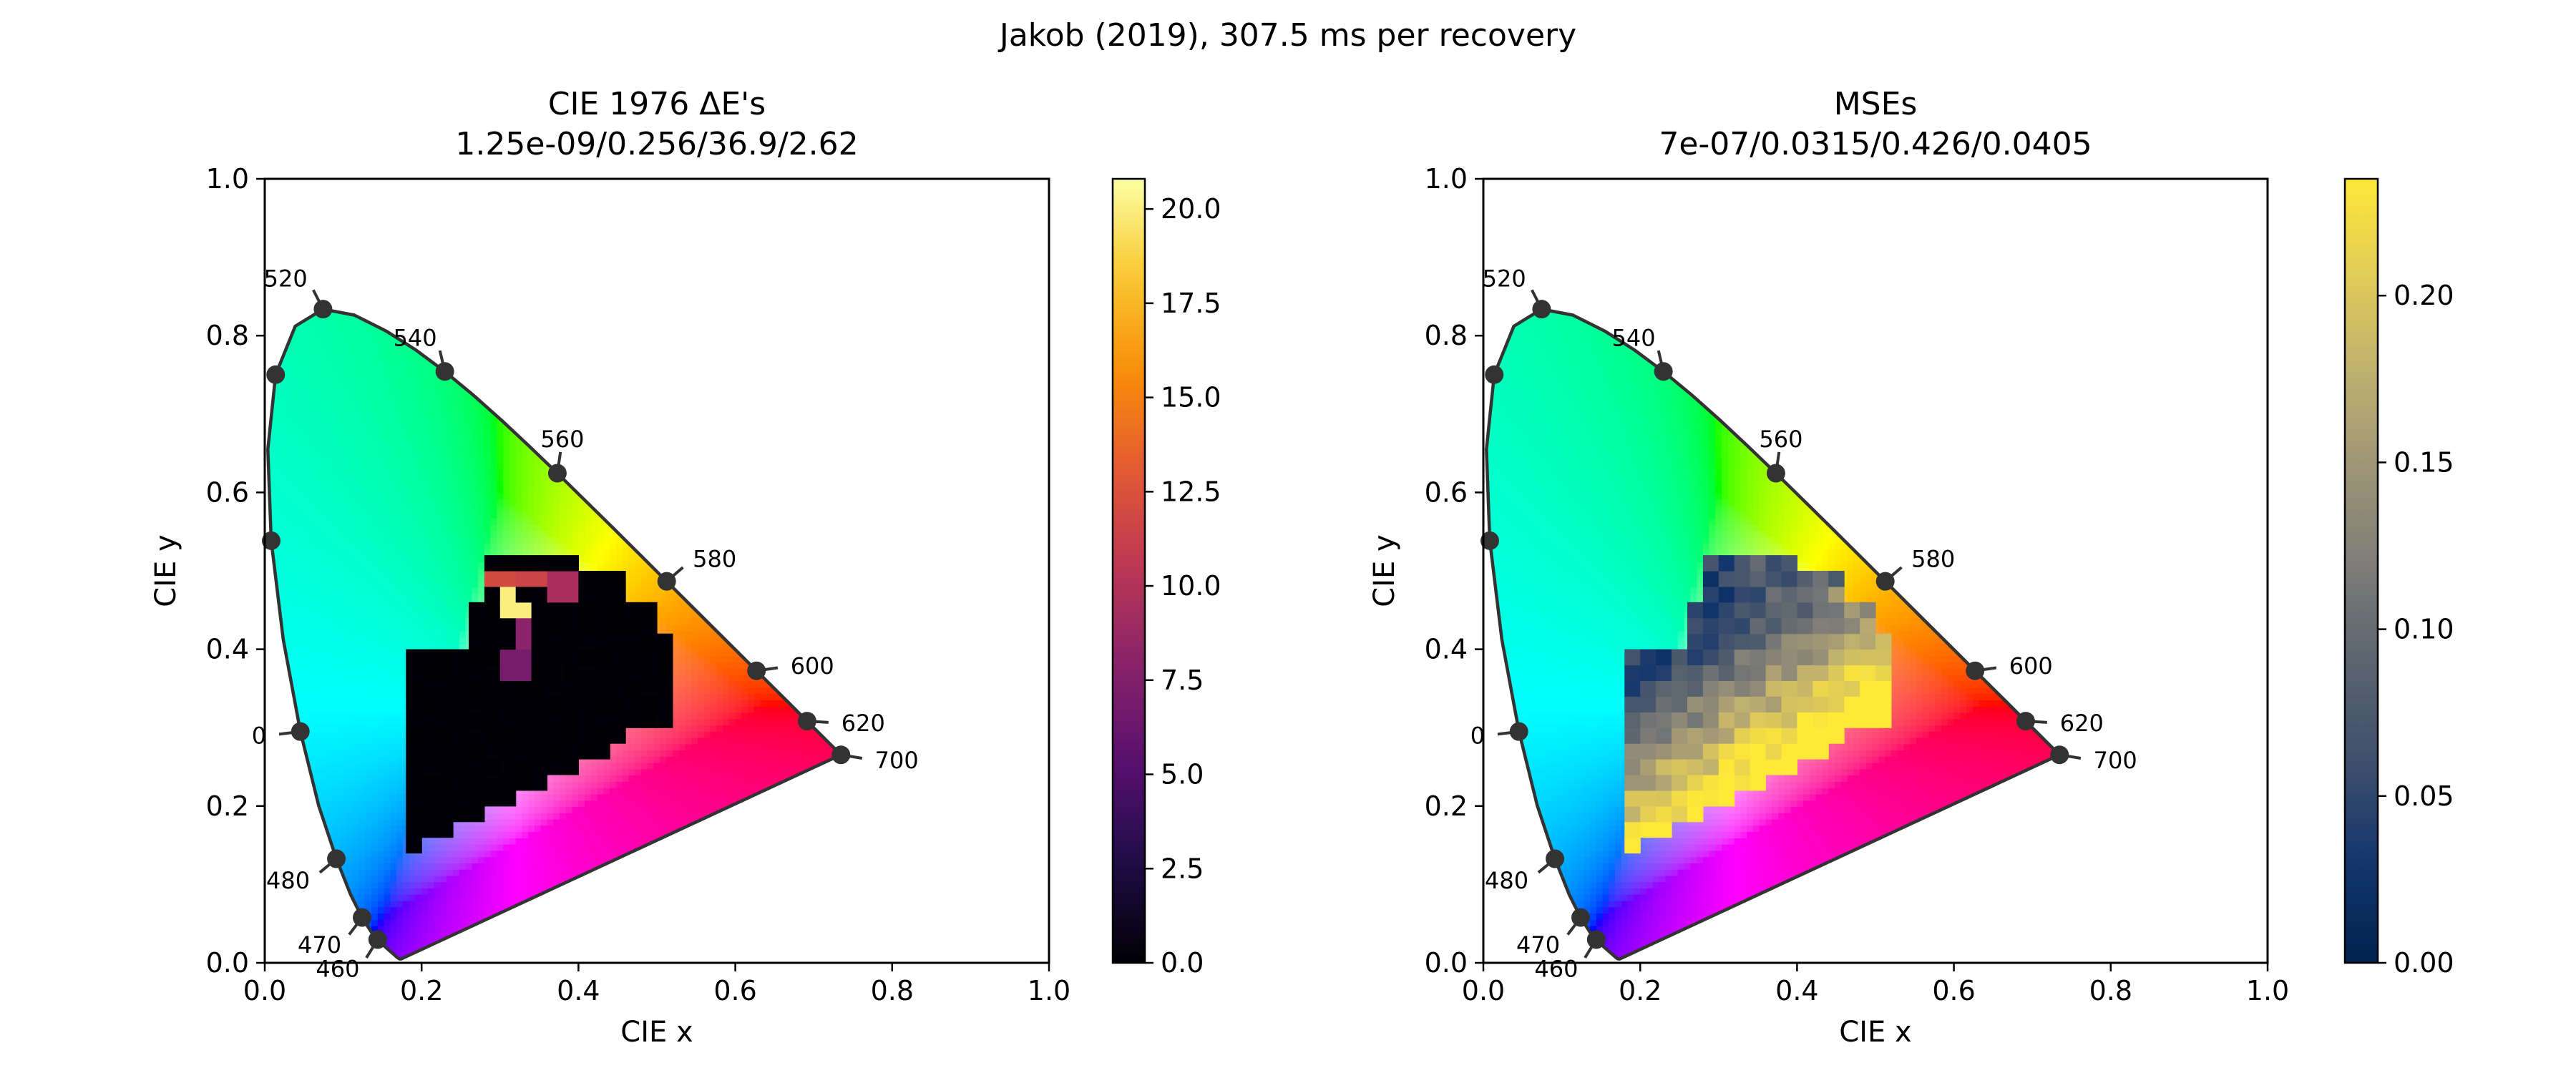  Describe the element at coordinates (1182, 869) in the screenshot. I see `colorbar-tick-label: 2.5` at that location.